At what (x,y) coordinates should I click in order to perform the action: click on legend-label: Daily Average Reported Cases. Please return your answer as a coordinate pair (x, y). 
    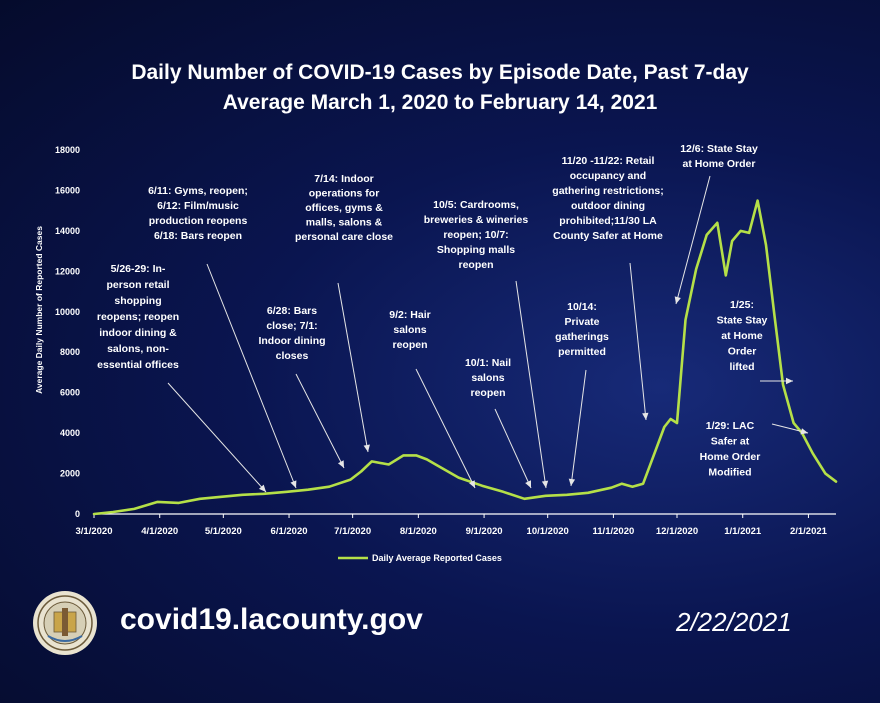
    Looking at the image, I should click on (437, 558).